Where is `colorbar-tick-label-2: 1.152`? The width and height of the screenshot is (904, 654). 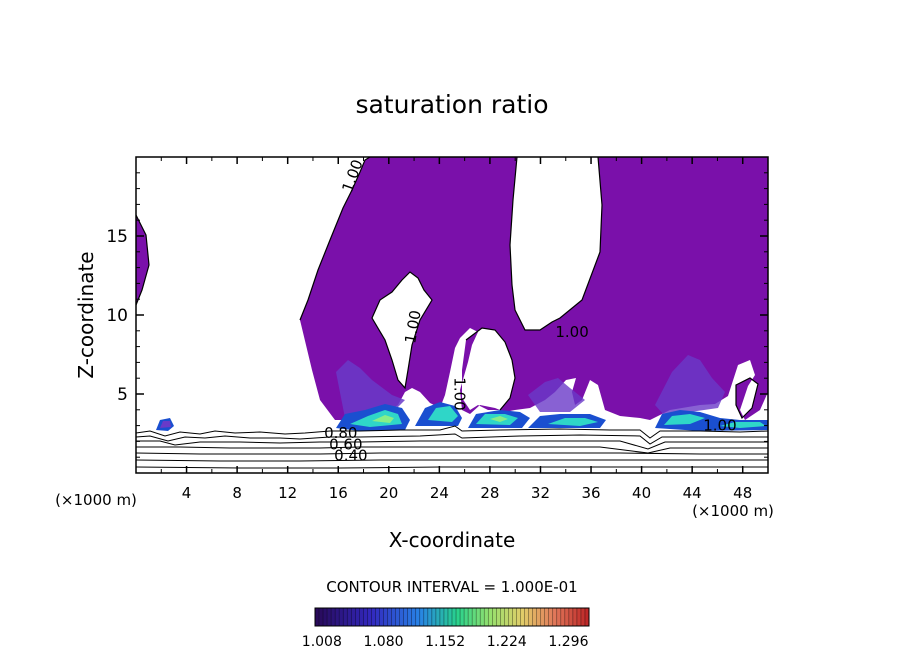
colorbar-tick-label-2: 1.152 is located at coordinates (445, 642).